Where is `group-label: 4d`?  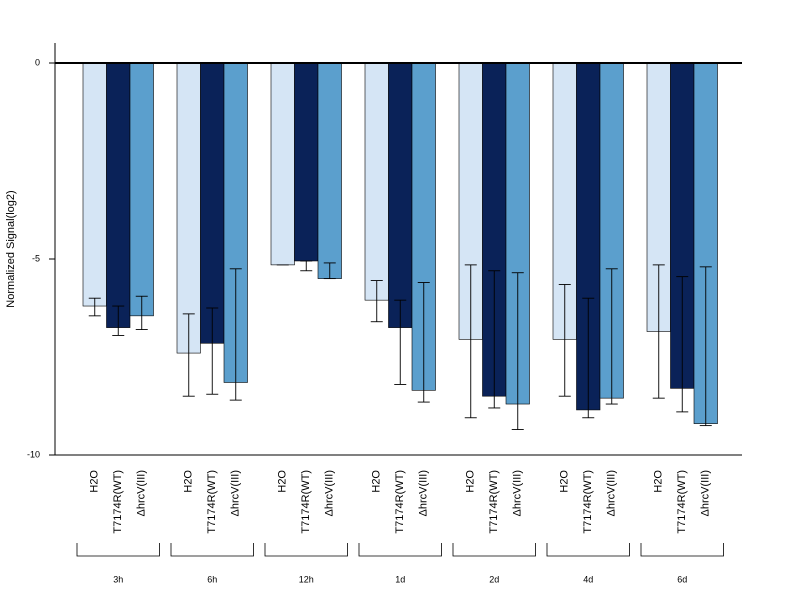 group-label: 4d is located at coordinates (588, 579).